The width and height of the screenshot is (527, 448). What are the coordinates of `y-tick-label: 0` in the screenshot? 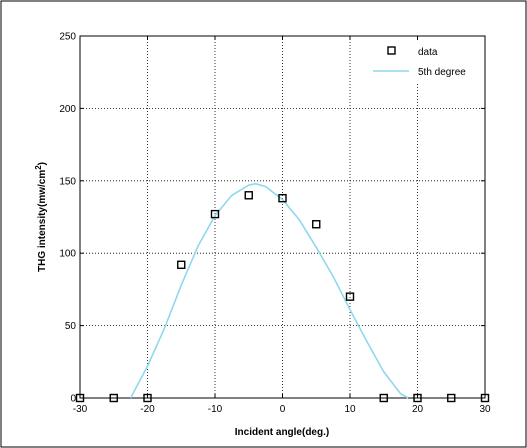 It's located at (73, 399).